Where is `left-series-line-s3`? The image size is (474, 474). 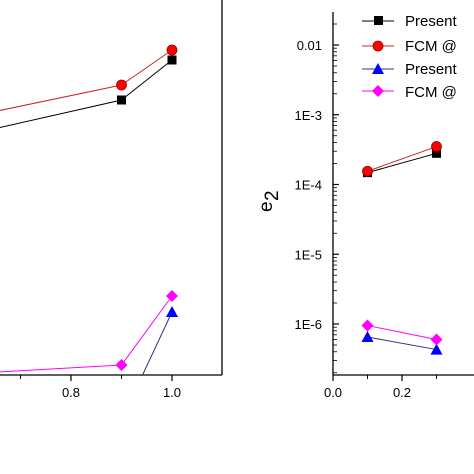 left-series-line-s3 is located at coordinates (157, 343).